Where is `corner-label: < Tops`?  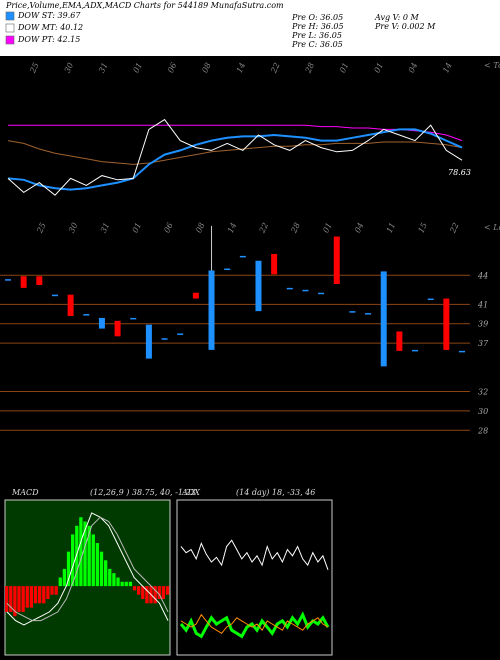
corner-label: < Tops is located at coordinates (492, 65).